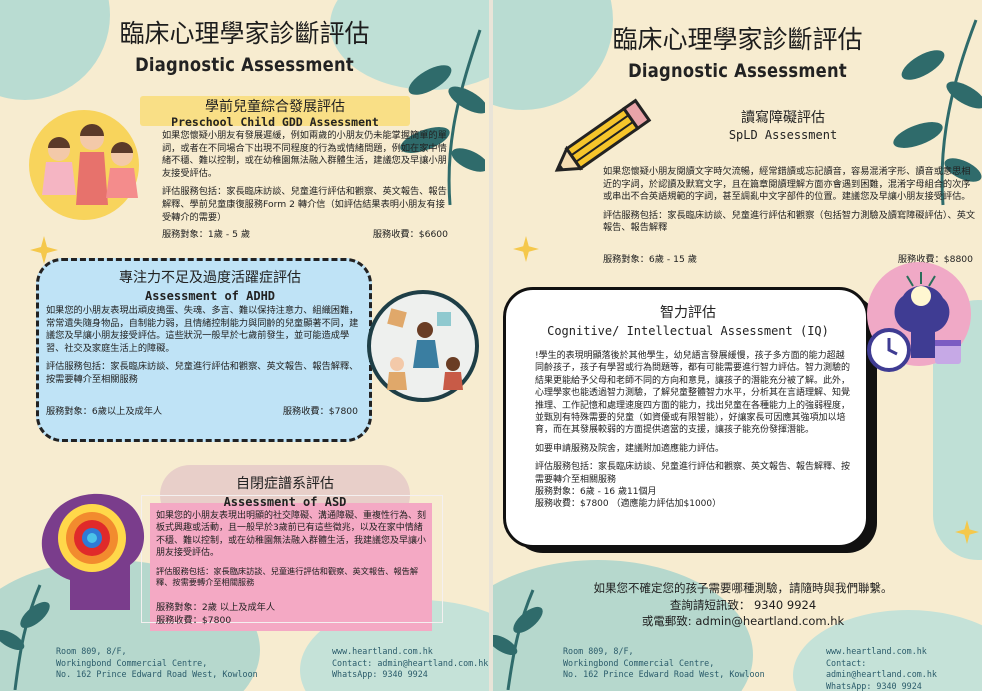 This screenshot has width=982, height=691. What do you see at coordinates (194, 620) in the screenshot?
I see `asd-fee: 服務收費：$7800` at bounding box center [194, 620].